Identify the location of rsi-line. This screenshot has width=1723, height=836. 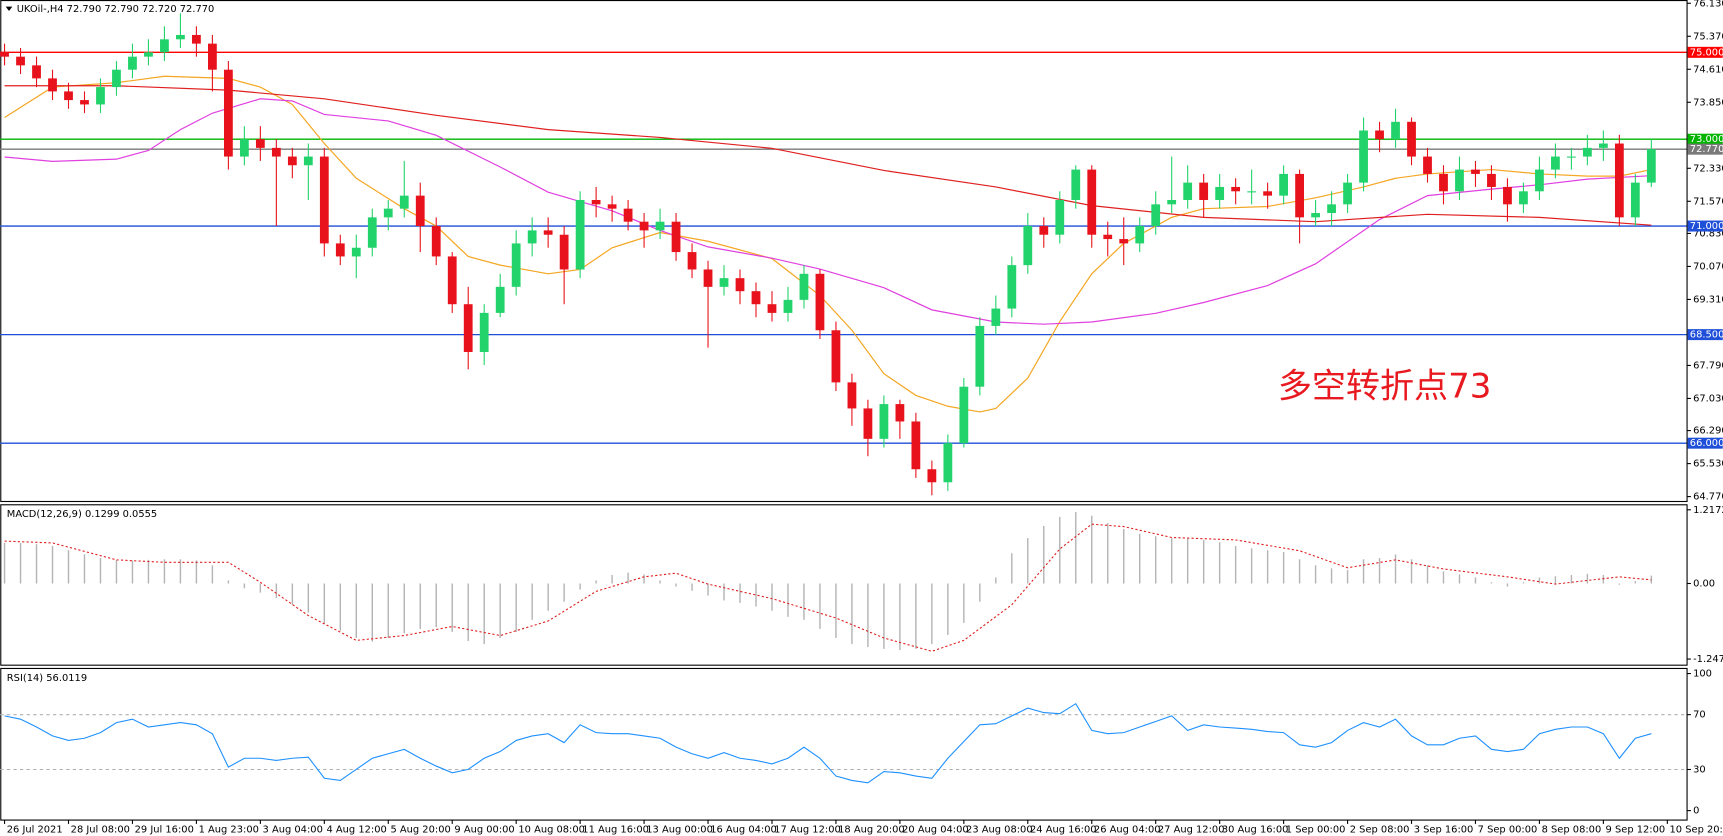
(828, 743).